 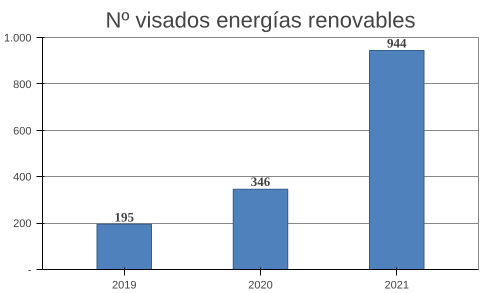 What do you see at coordinates (22, 131) in the screenshot?
I see `y-tick-label: 600` at bounding box center [22, 131].